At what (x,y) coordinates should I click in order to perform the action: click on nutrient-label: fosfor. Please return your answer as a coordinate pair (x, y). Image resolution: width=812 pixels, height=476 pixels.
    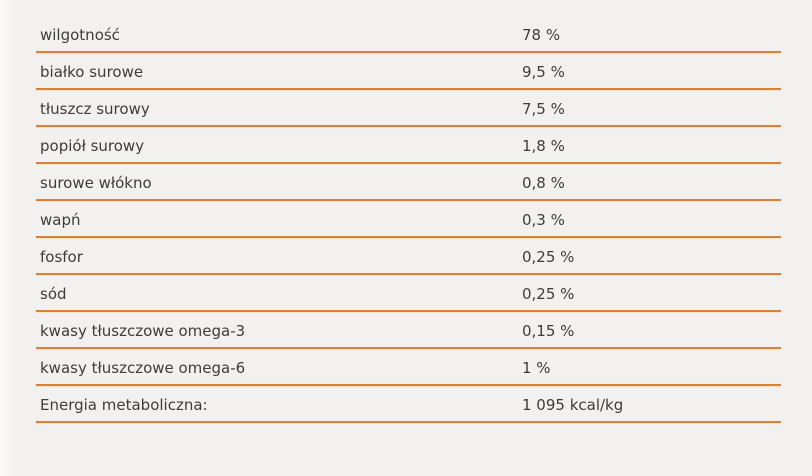
    Looking at the image, I should click on (61, 256).